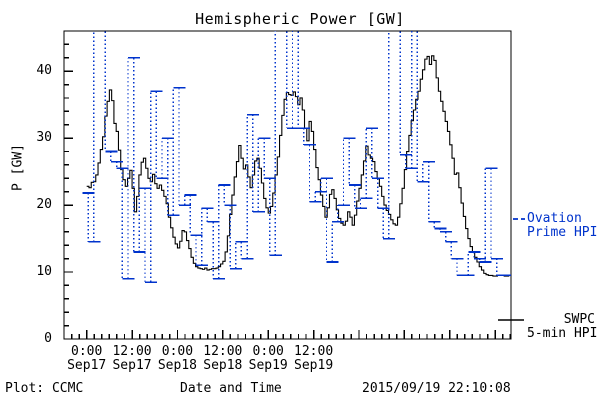 This screenshot has width=600, height=400. I want to click on x-tick-3: 12:00 Sep18, so click(223, 358).